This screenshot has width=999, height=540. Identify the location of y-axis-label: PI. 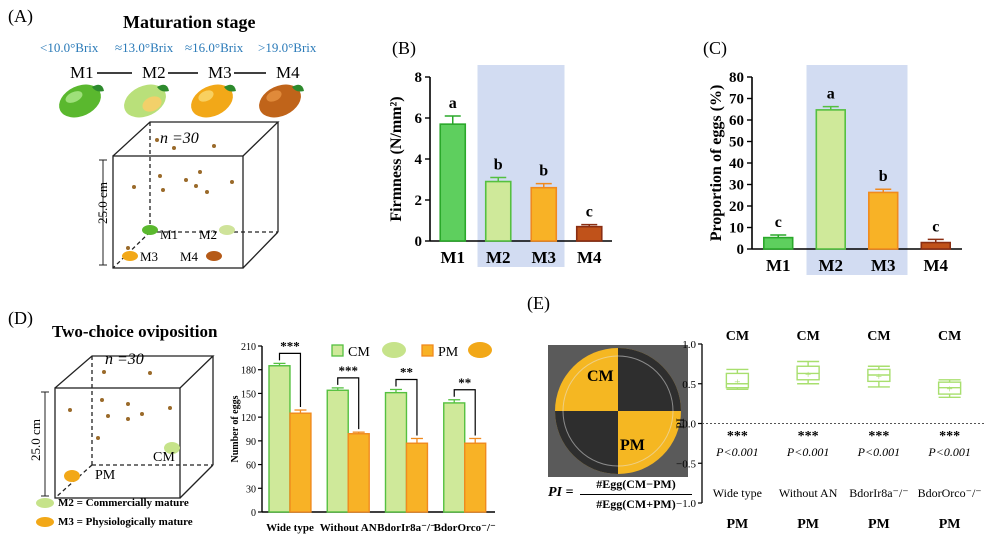
(680, 423).